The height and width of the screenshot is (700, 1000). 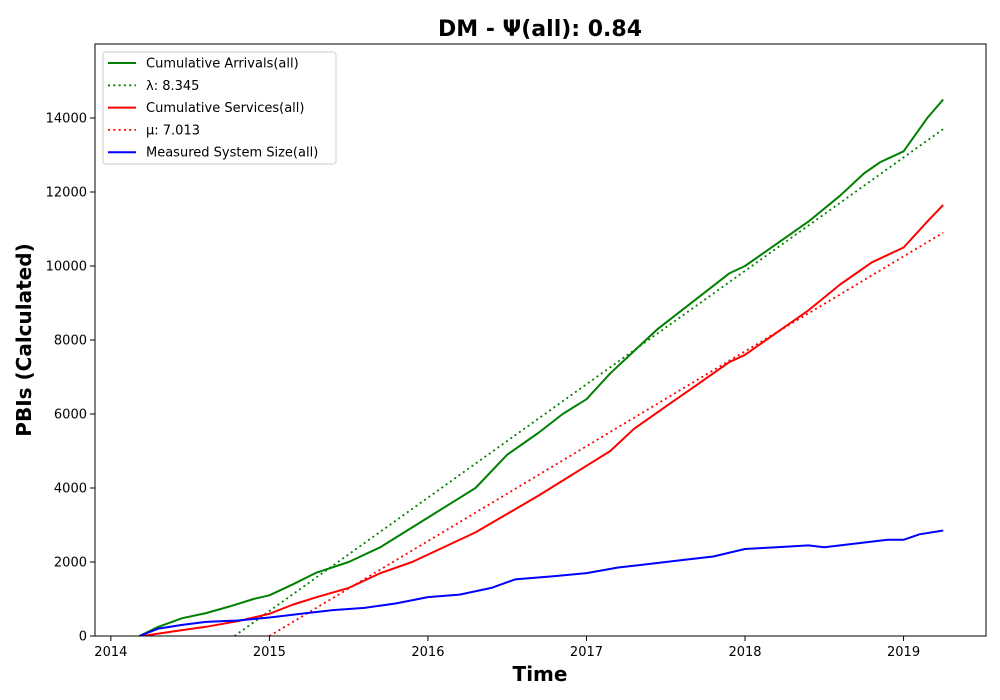 I want to click on x-tick-label: 2018, so click(x=744, y=652).